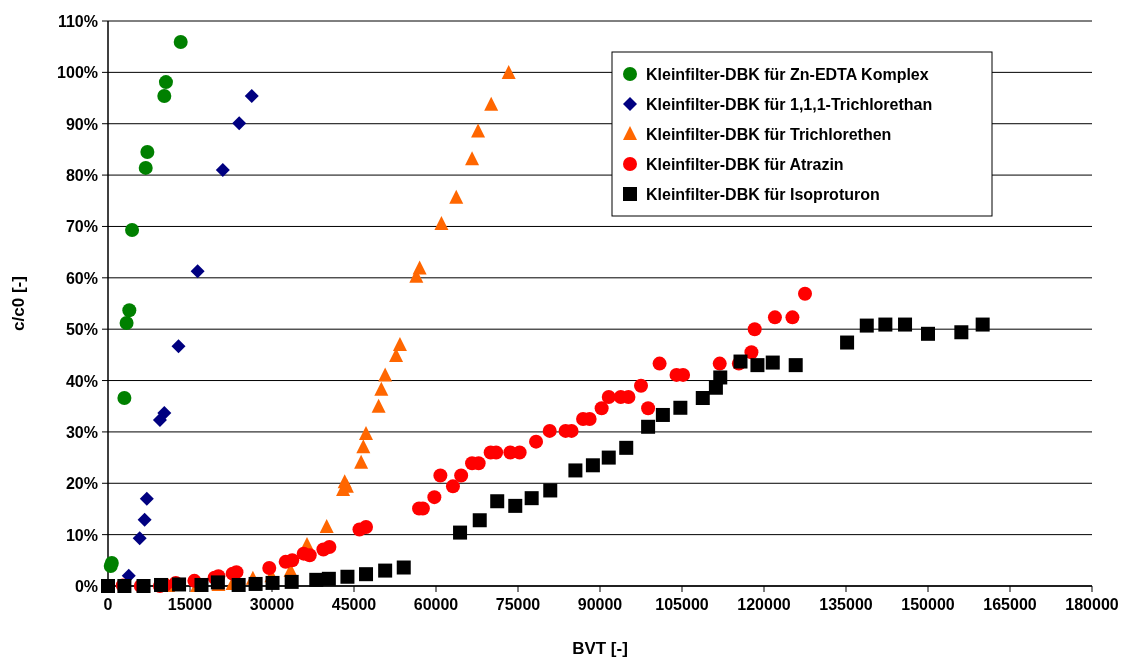  Describe the element at coordinates (846, 604) in the screenshot. I see `x-tick-label: 135000` at that location.